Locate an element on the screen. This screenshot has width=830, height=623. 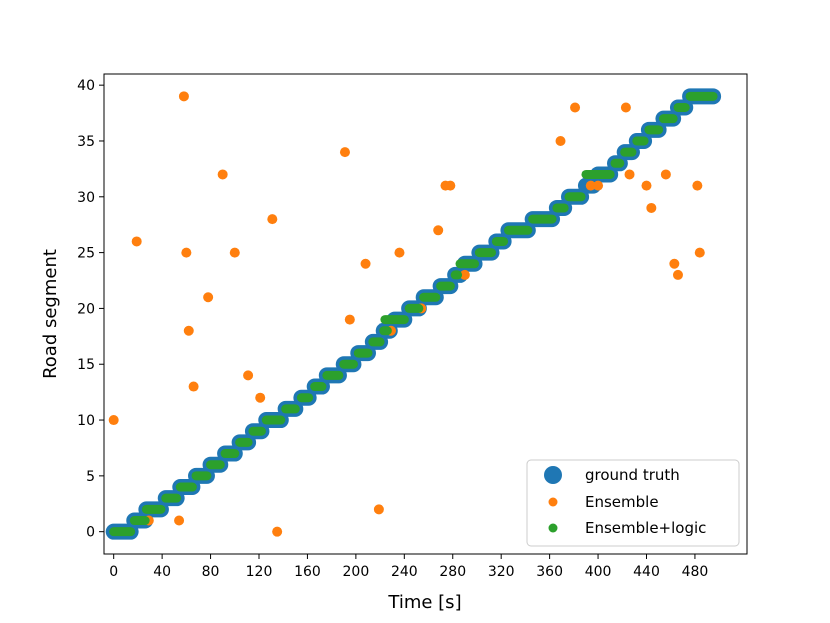
x-tick-label: 440 is located at coordinates (646, 572).